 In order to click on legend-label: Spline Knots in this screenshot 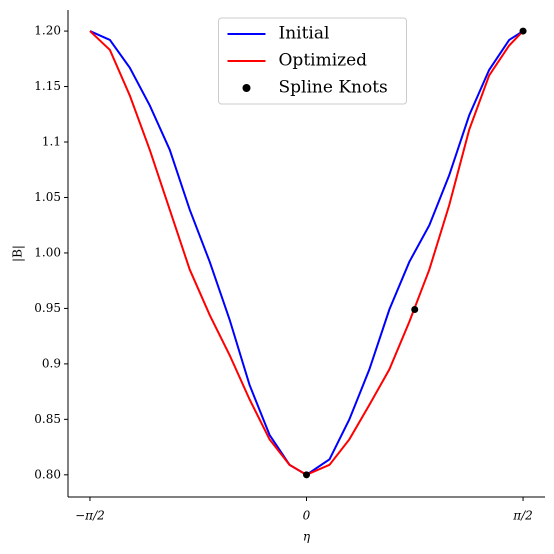, I will do `click(333, 88)`.